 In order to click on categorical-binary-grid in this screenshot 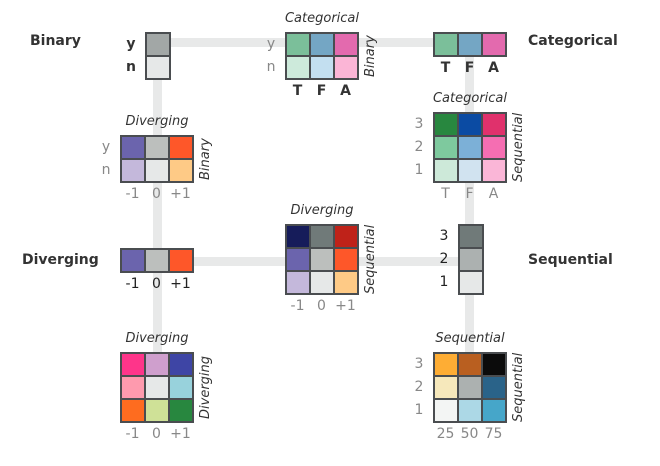, I will do `click(322, 56)`.